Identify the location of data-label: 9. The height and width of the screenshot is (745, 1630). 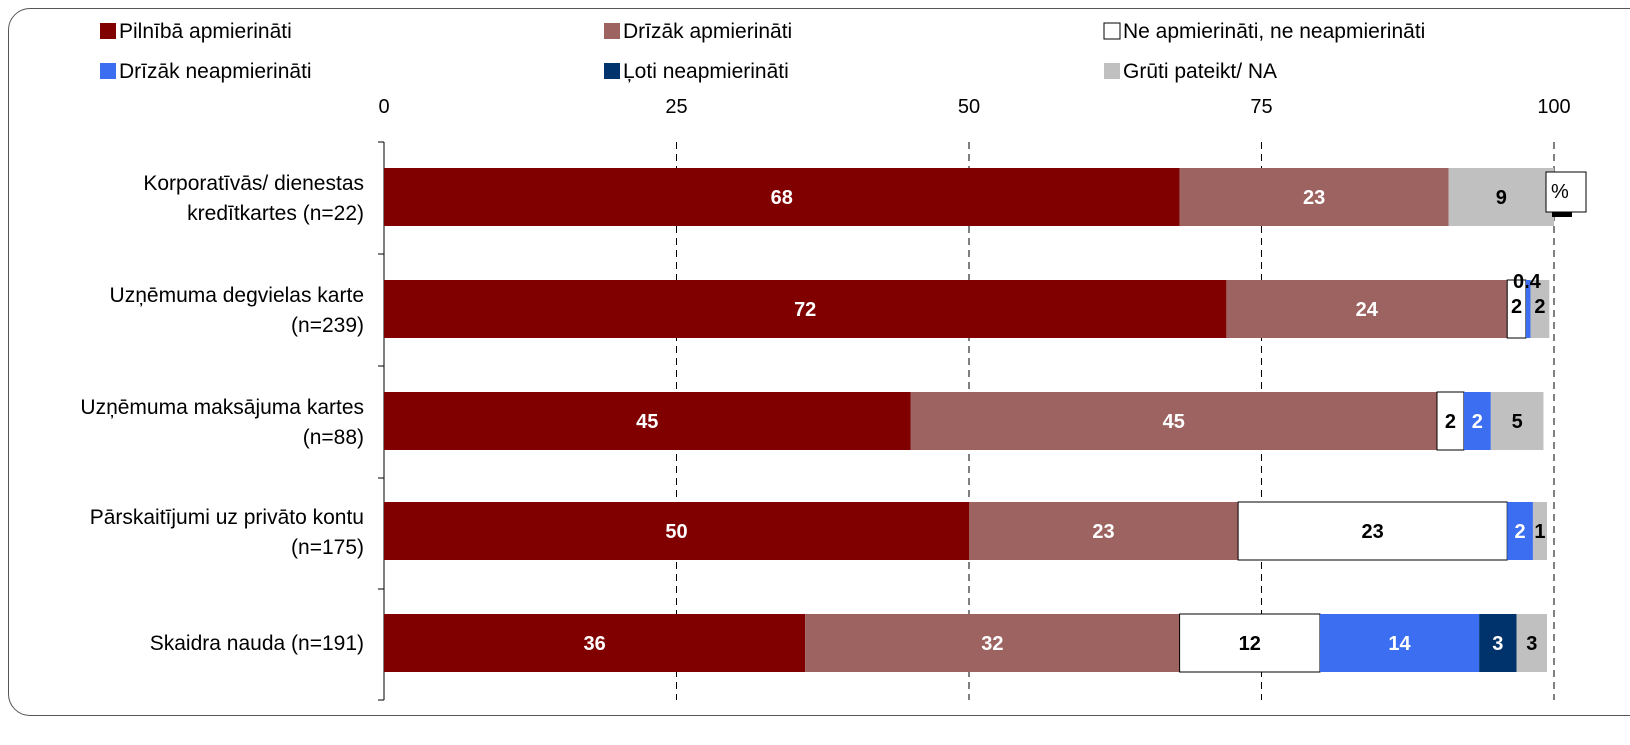
(1501, 198).